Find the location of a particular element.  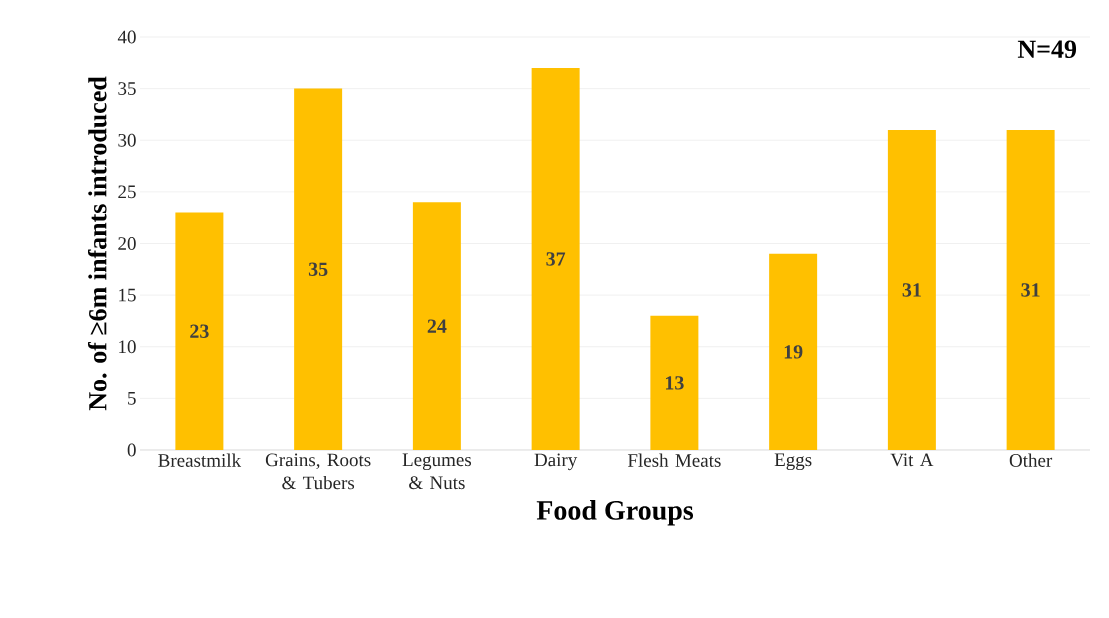

data-label: 35 is located at coordinates (318, 269).